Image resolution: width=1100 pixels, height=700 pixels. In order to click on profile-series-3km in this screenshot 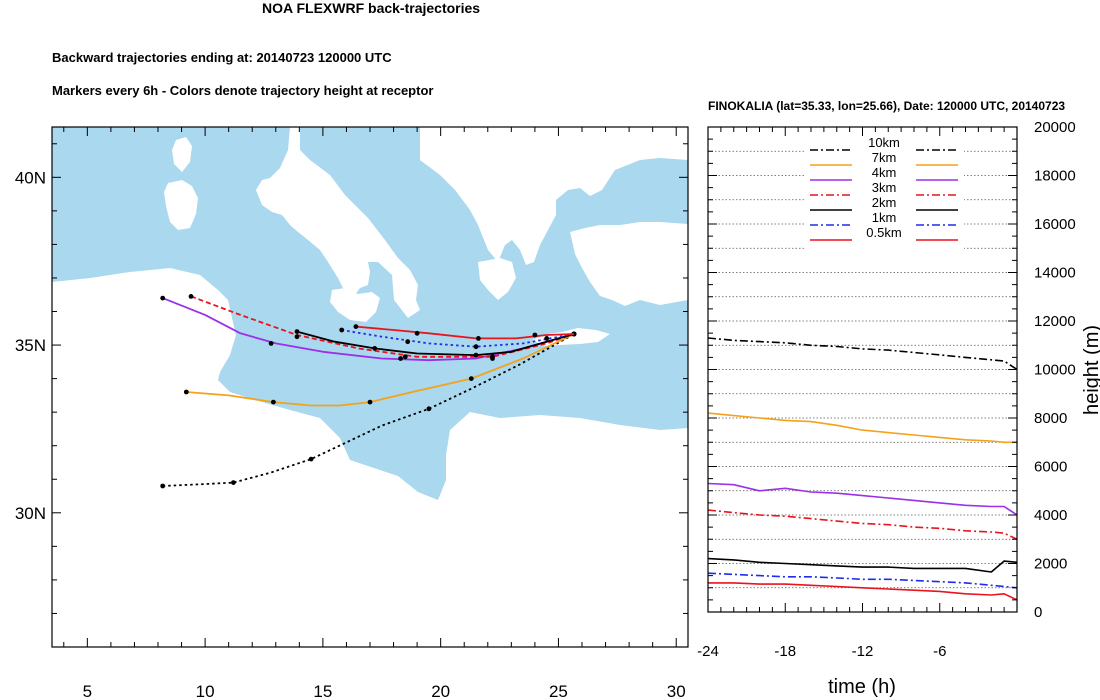, I will do `click(862, 525)`.